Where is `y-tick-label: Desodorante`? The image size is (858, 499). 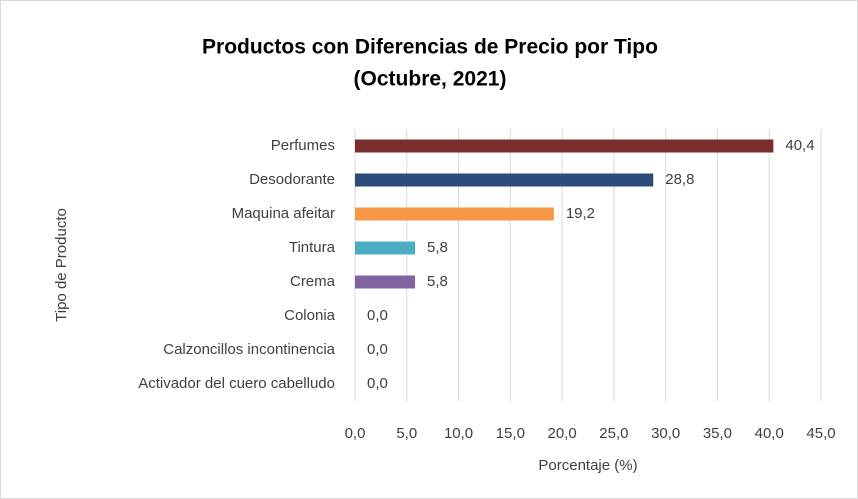
y-tick-label: Desodorante is located at coordinates (292, 179).